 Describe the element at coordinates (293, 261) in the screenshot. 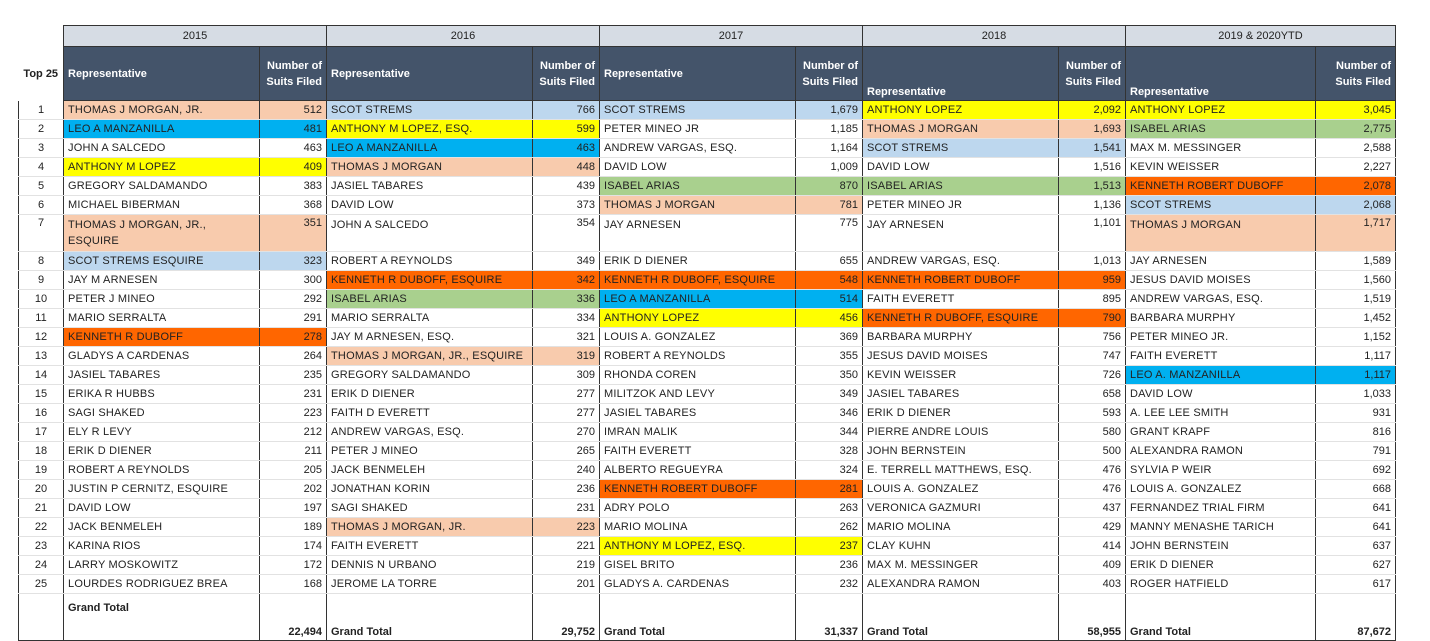

I see `suits-count-cell: 323` at that location.